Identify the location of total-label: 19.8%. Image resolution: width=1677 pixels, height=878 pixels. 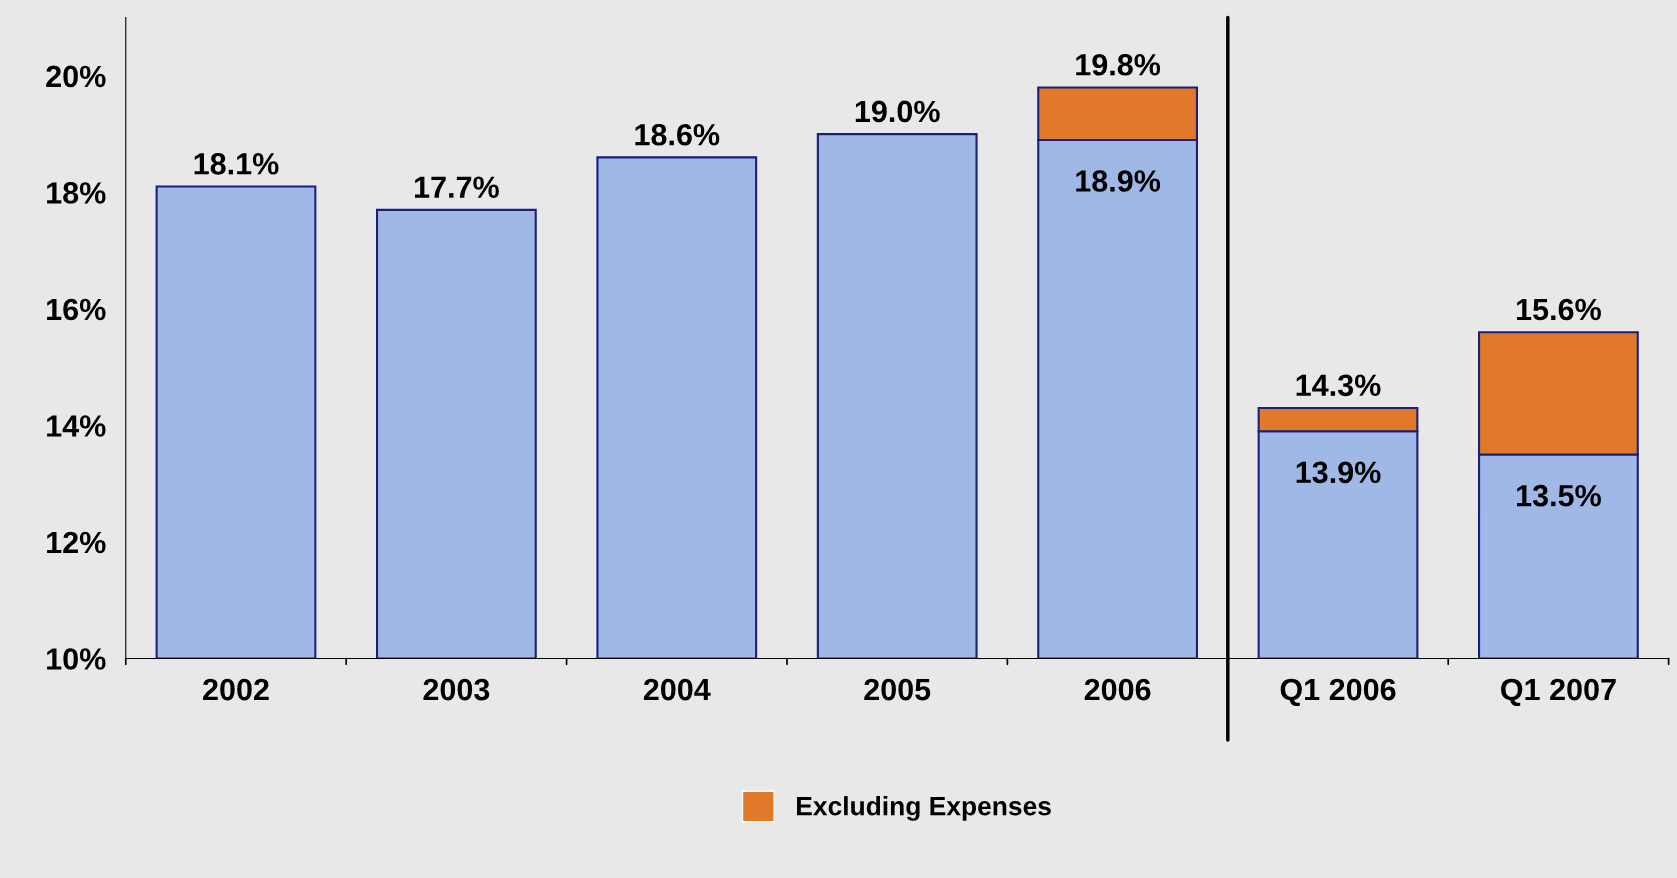
(1118, 64).